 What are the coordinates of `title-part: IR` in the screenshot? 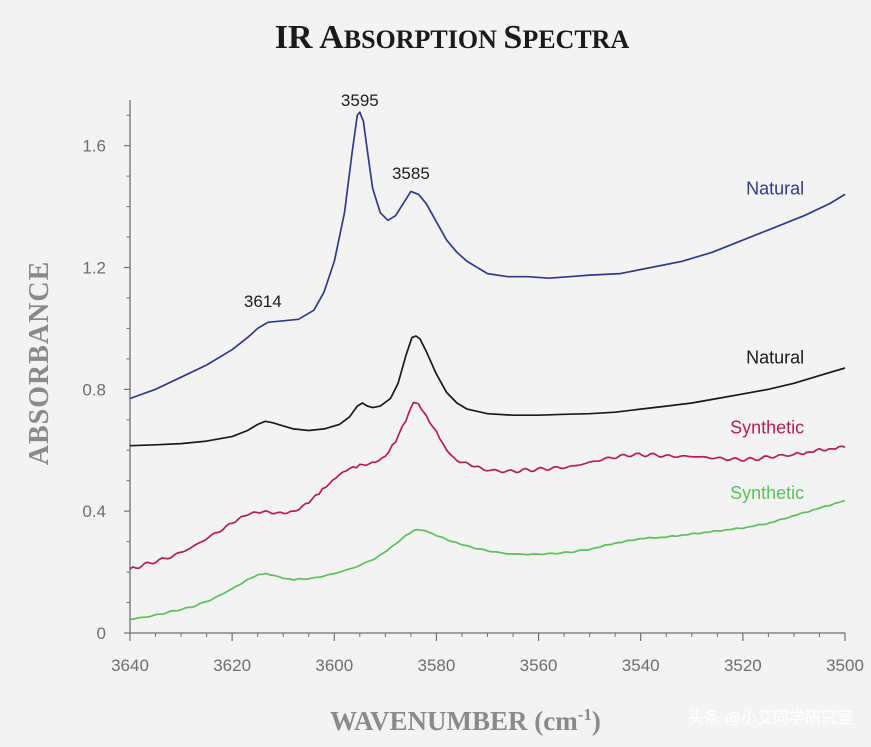 It's located at (297, 37).